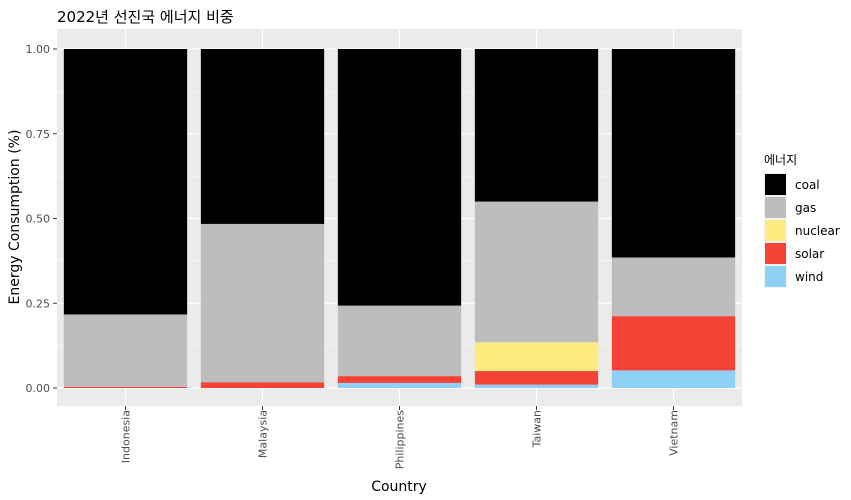  I want to click on bar-wind-philippines, so click(399, 385).